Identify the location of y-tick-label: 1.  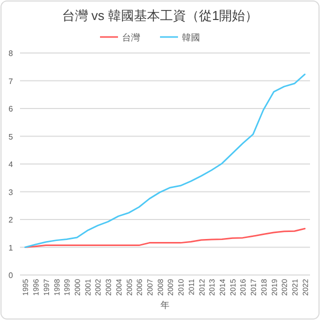
(11, 247).